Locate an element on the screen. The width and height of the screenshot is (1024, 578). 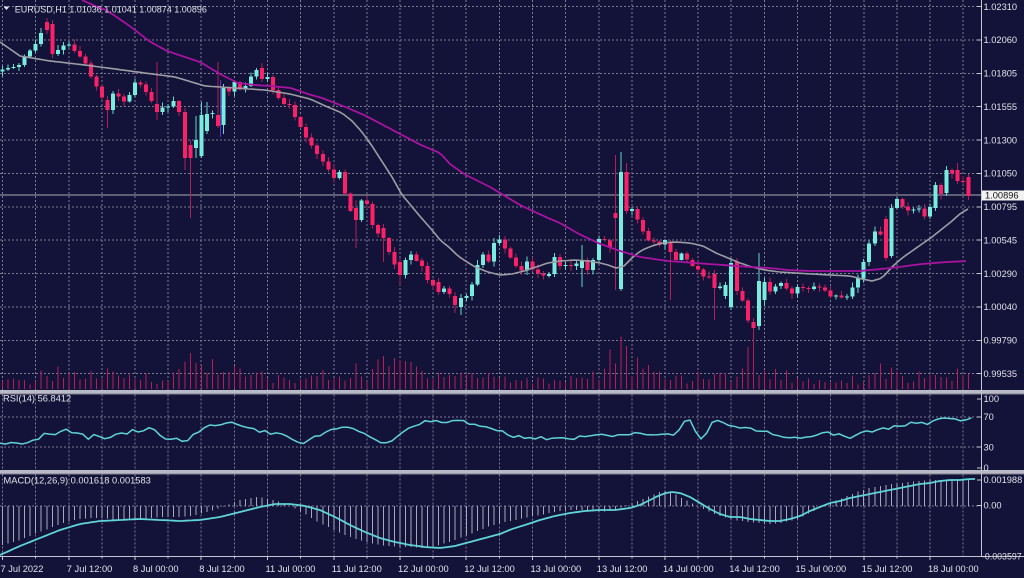
svg-text: 15 Jul 12:00 is located at coordinates (887, 569).